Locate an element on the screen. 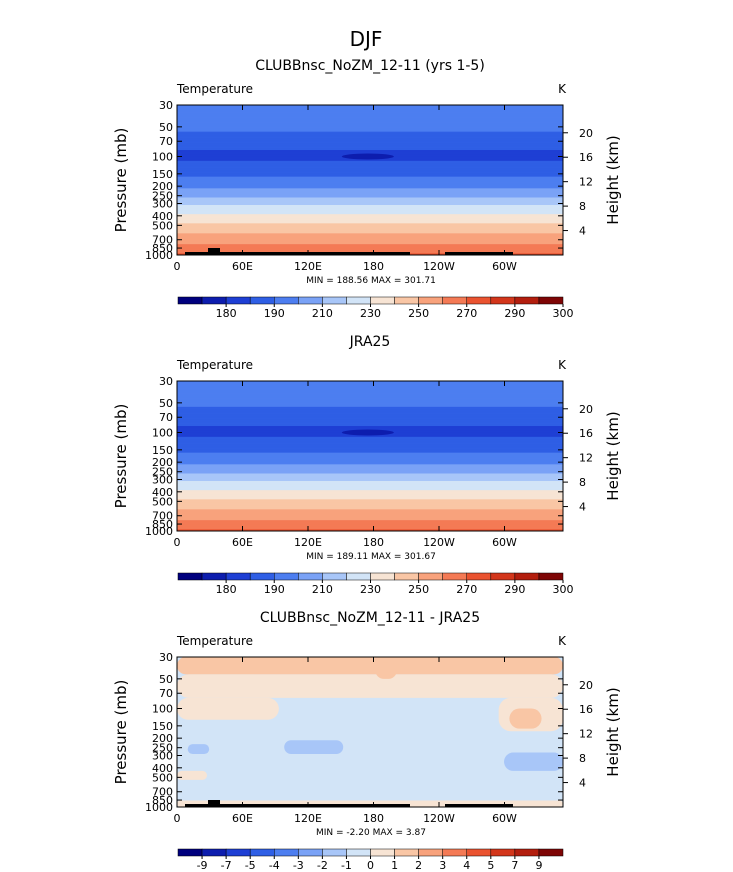  y-tick-label: 500 is located at coordinates (162, 225).